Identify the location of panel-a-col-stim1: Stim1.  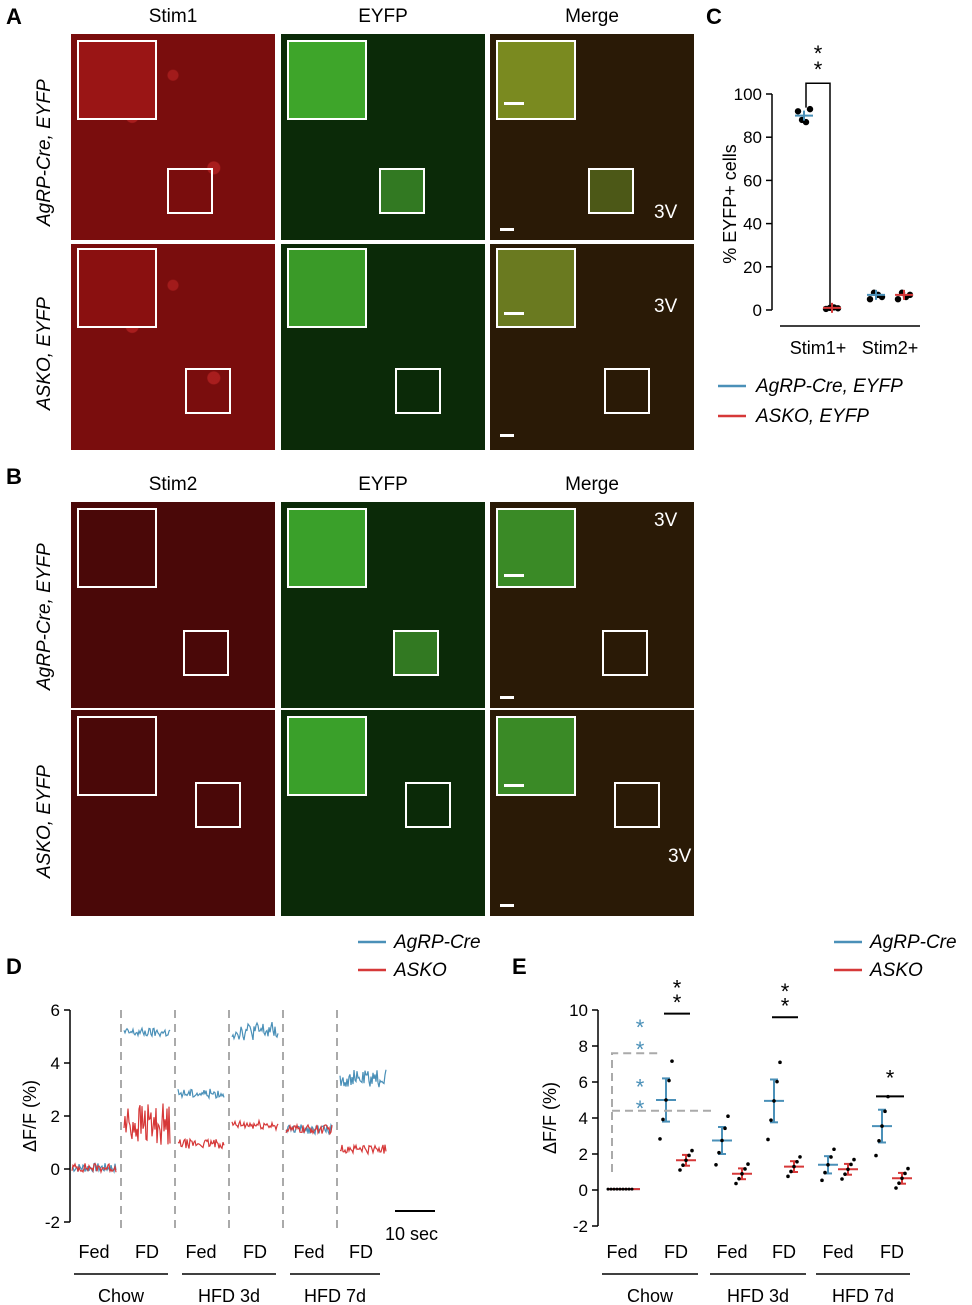
(173, 16).